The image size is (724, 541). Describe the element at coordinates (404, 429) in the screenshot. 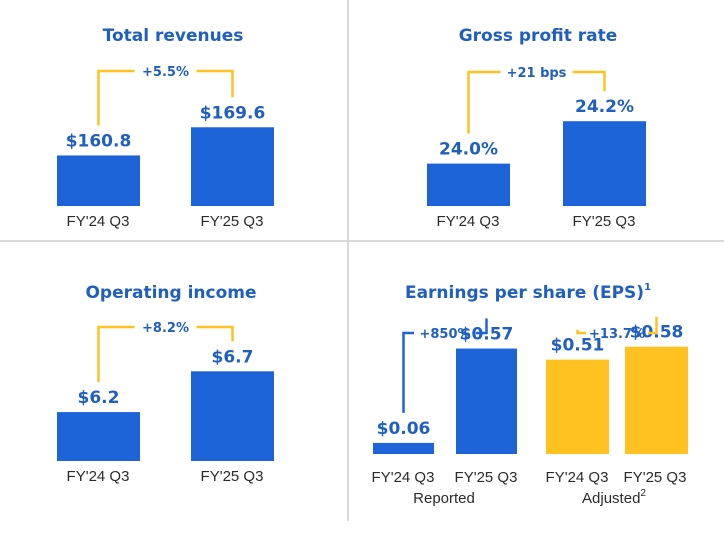

I see `data-label: $0.06` at that location.